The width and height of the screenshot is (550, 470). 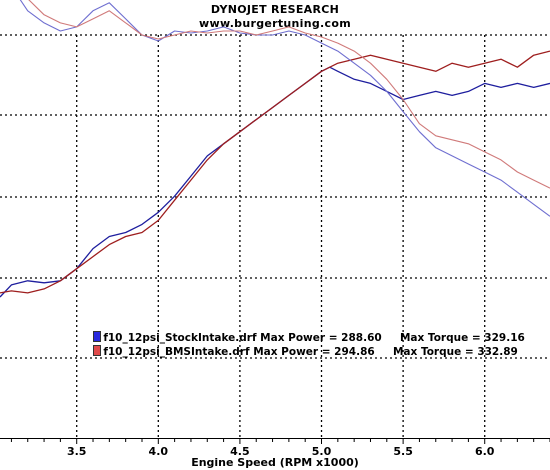 I want to click on x-tick-label-5: 6.0, so click(x=485, y=451).